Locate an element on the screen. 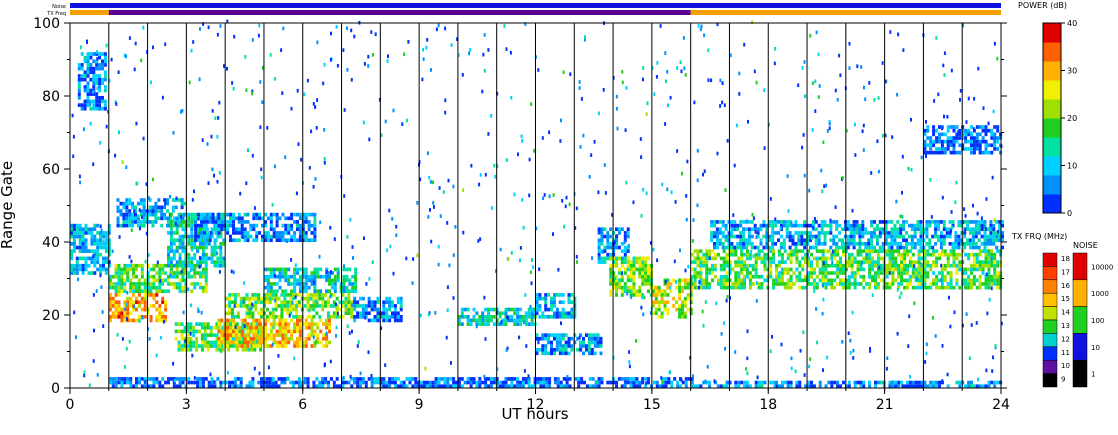 The height and width of the screenshot is (435, 1118). txfreq-bar-label: TX Freq is located at coordinates (56, 14).